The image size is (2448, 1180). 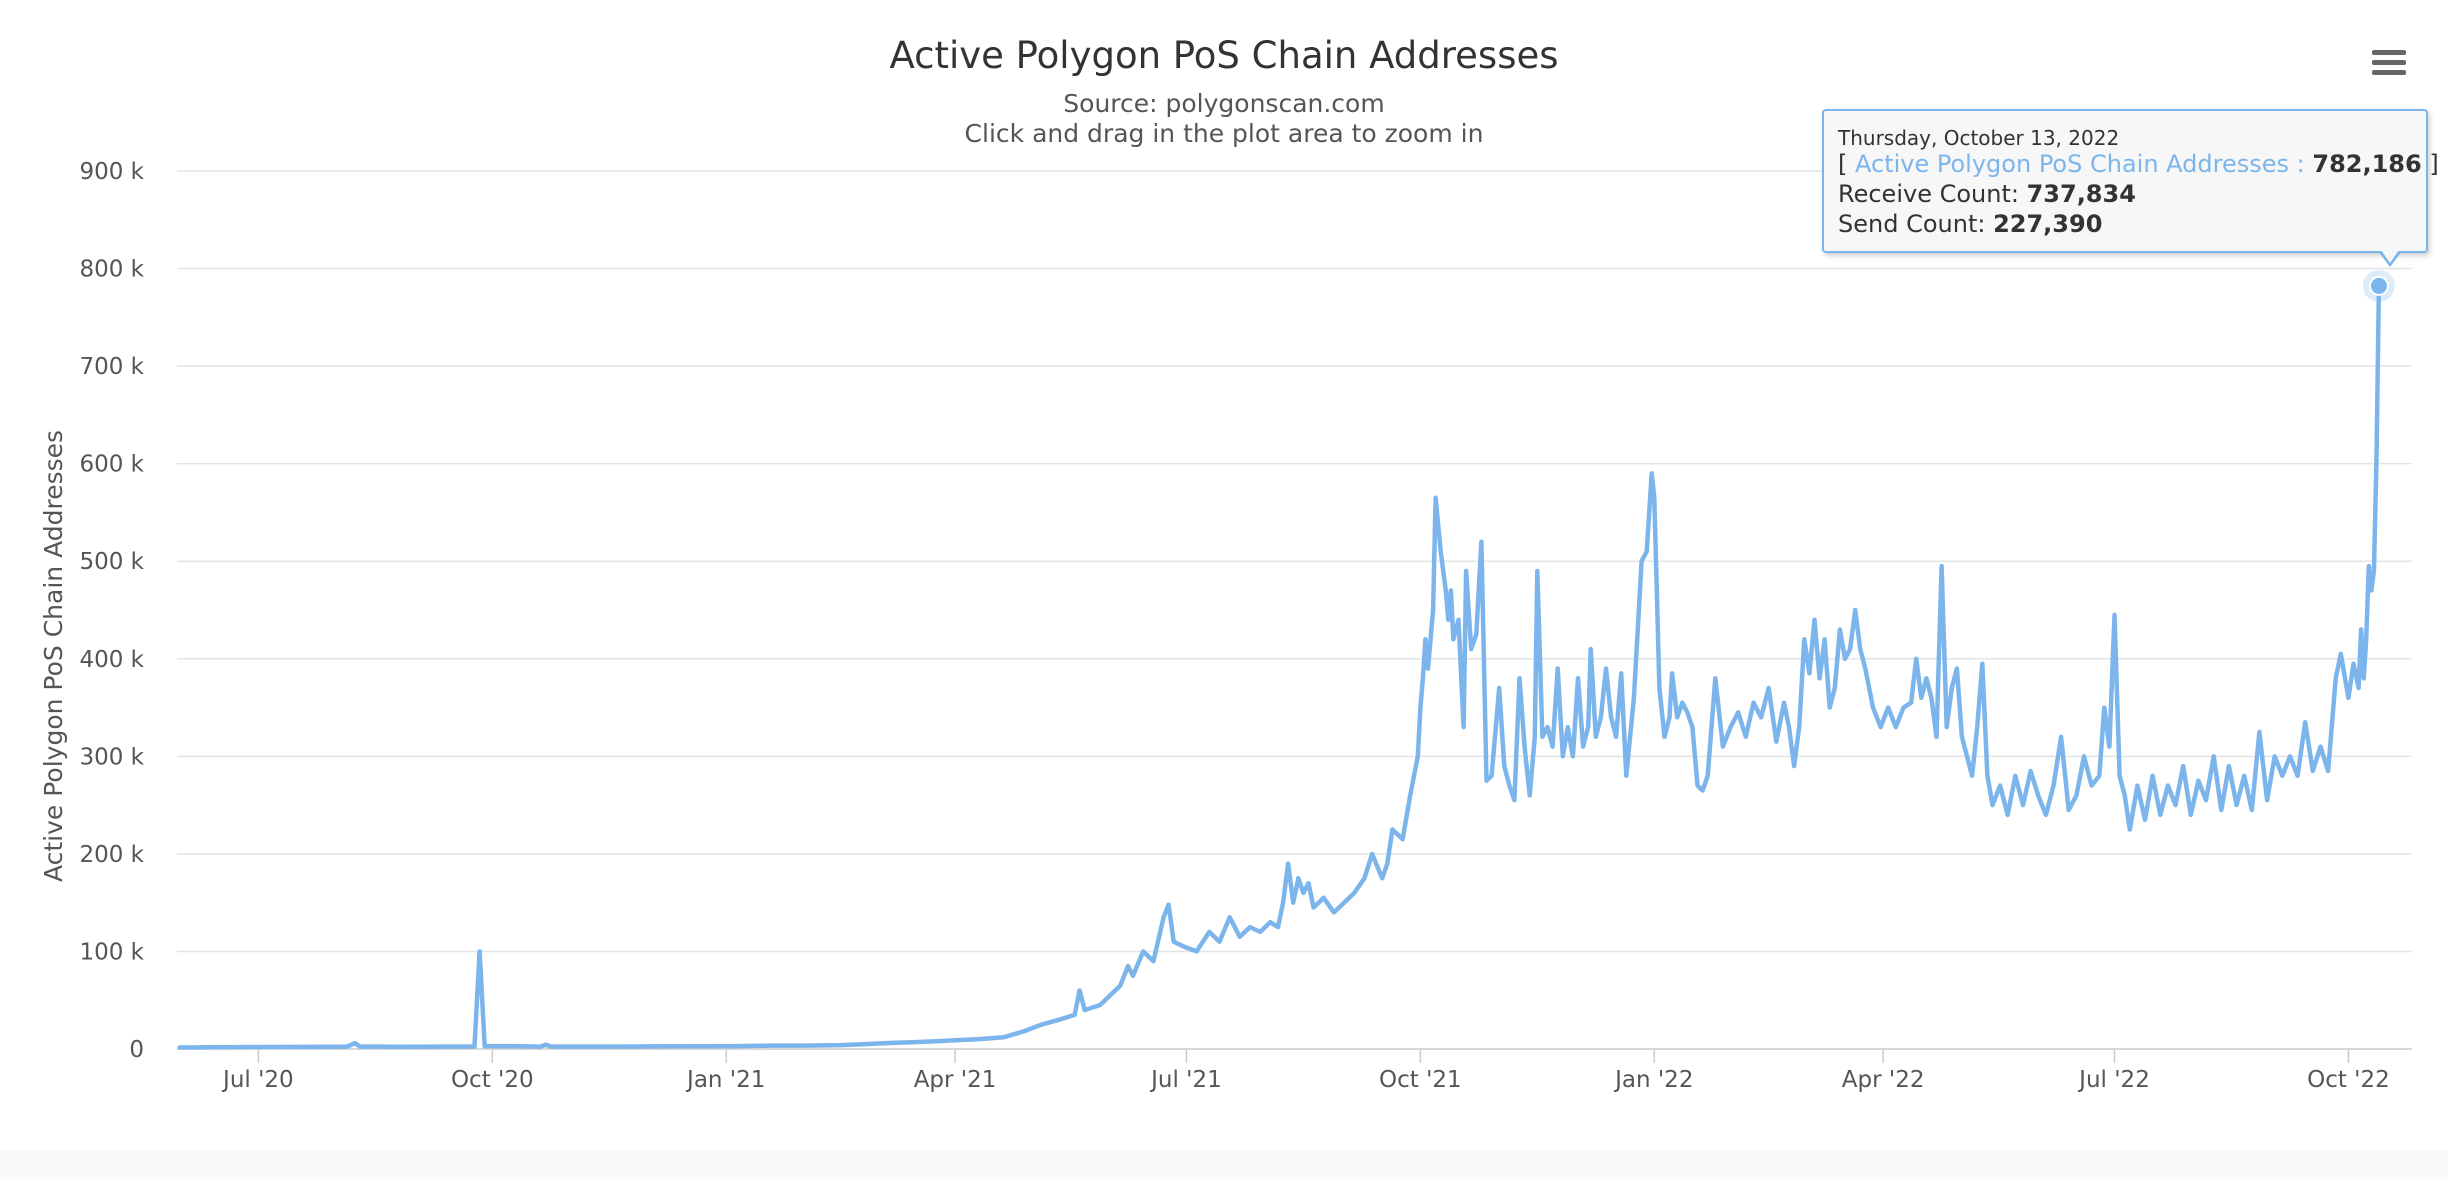 What do you see at coordinates (1223, 55) in the screenshot?
I see `chart-title: Active Polygon PoS Chain Addresses` at bounding box center [1223, 55].